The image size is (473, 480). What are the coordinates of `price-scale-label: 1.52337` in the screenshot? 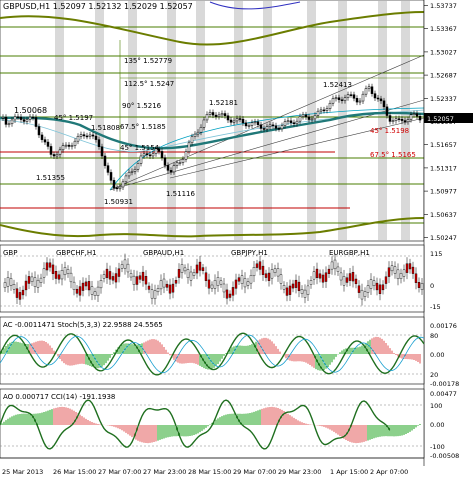 It's located at (443, 99).